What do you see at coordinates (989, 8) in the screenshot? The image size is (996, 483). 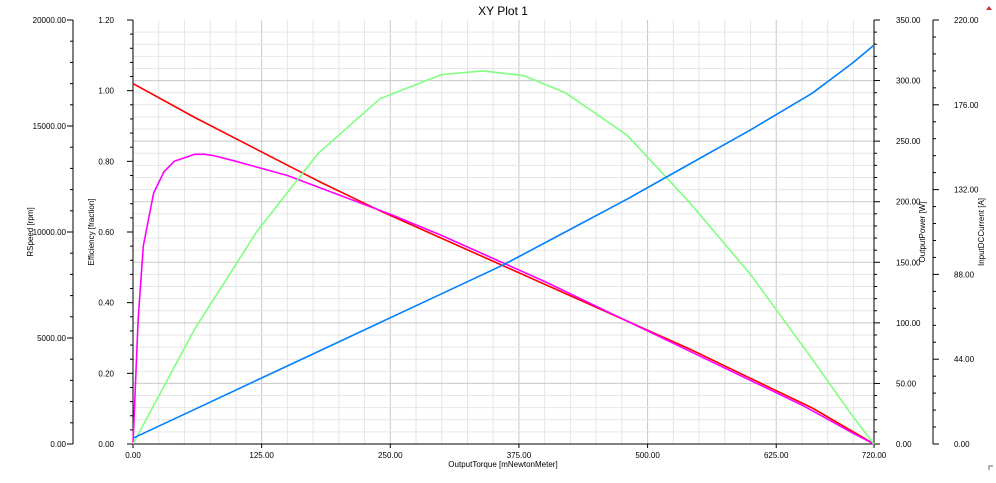 I see `corner-marker-icon` at bounding box center [989, 8].